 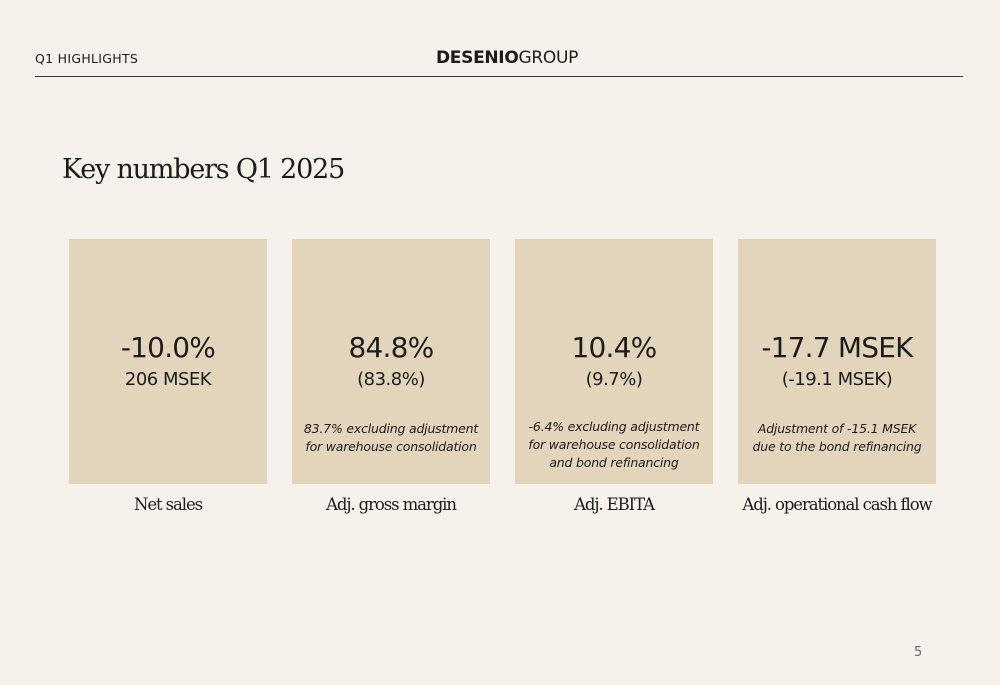 I want to click on desenio-group-logo: DESENIOGROUP, so click(x=507, y=58).